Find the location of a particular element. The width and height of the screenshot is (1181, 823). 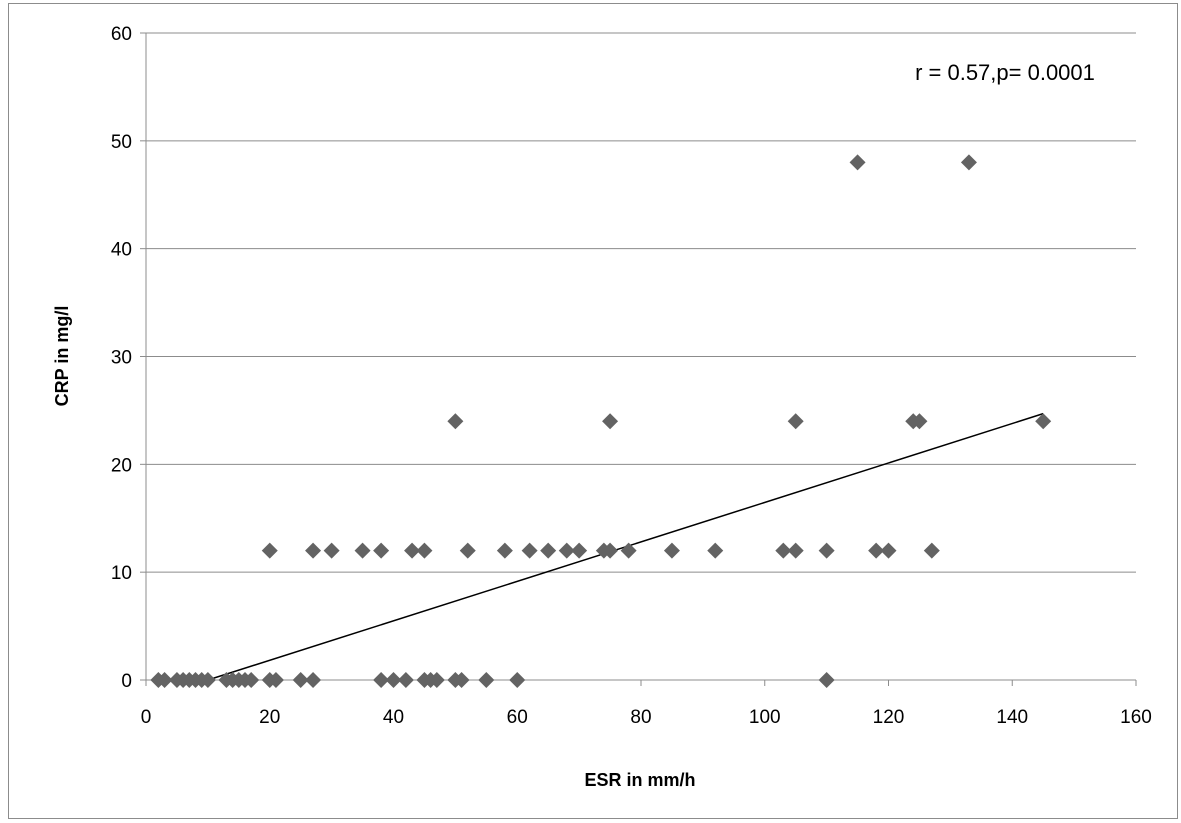

y-axis-title: CRP in mg/l is located at coordinates (62, 356).